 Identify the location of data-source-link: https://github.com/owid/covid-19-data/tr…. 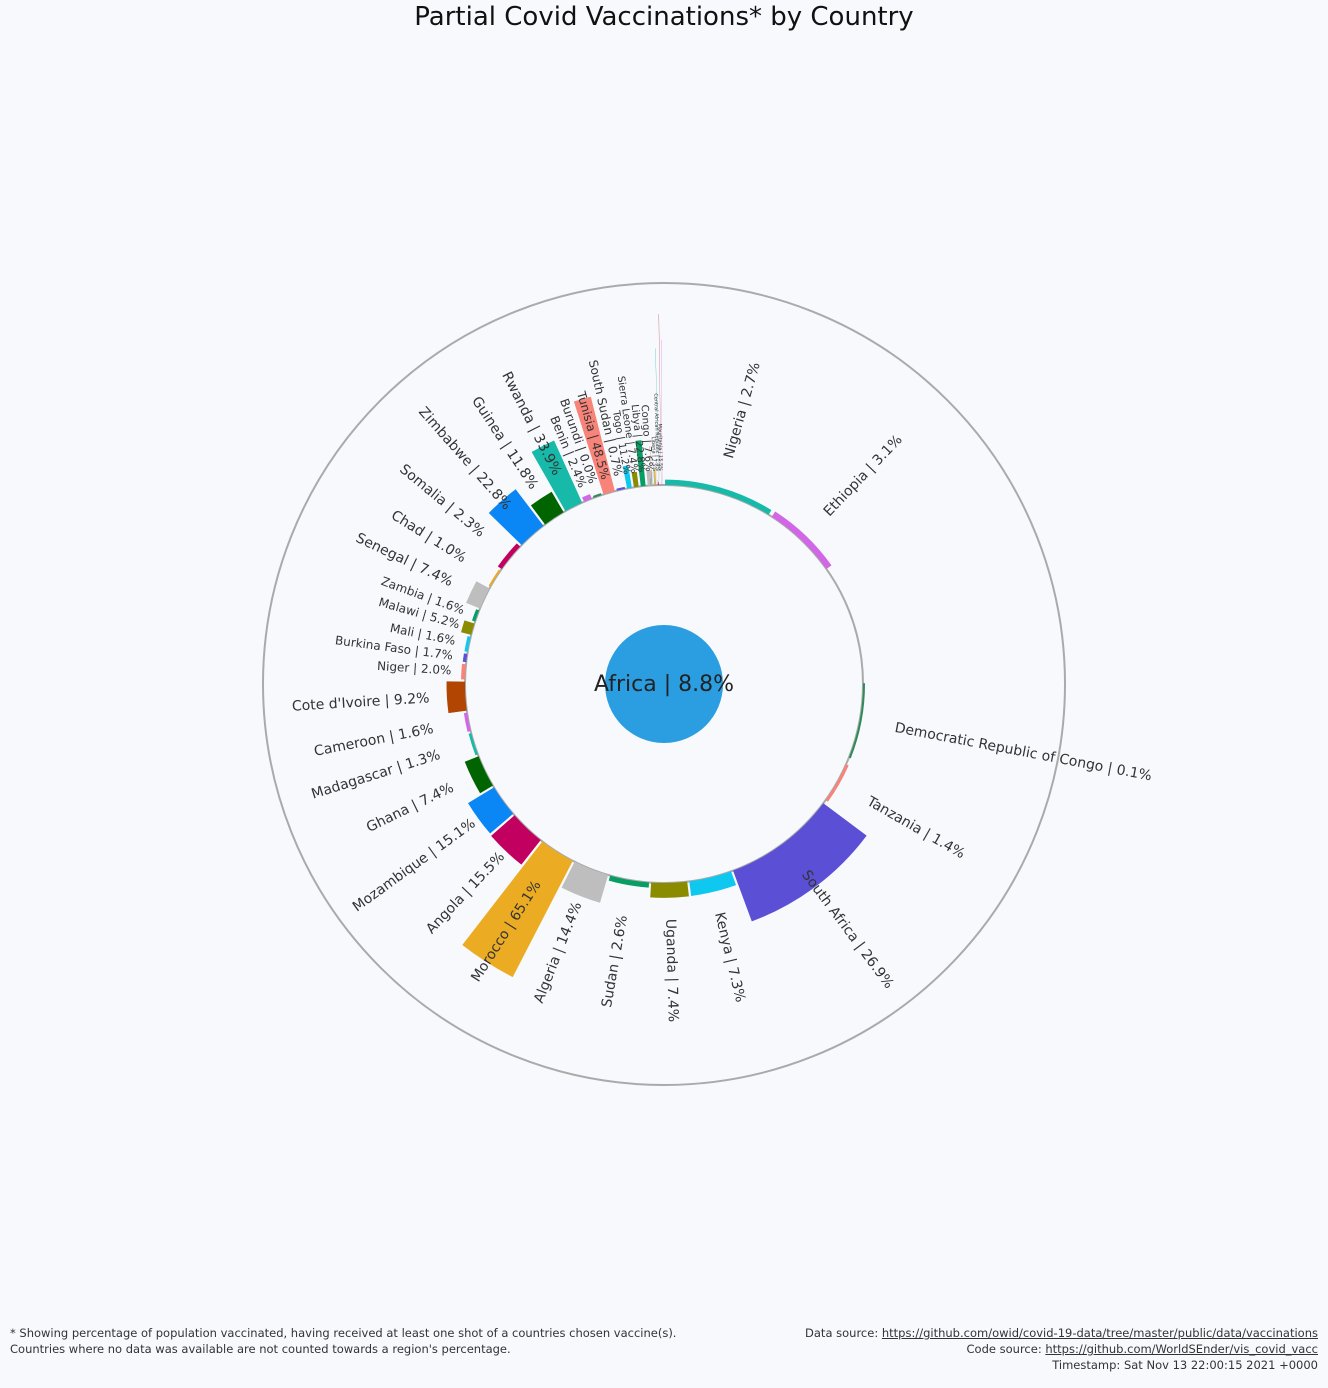
(1099, 1333).